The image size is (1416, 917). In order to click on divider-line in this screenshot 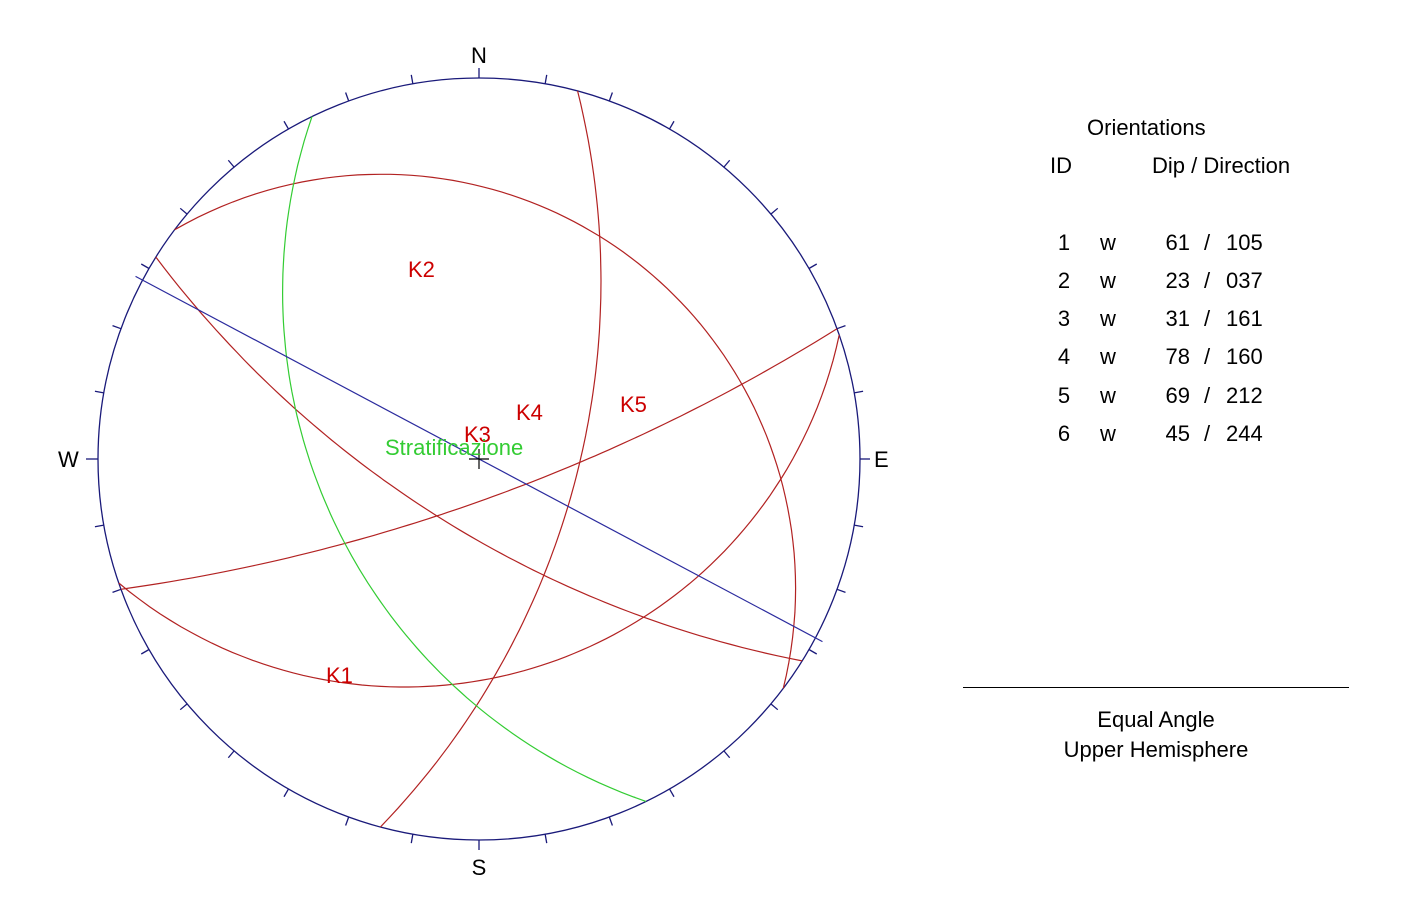, I will do `click(1156, 687)`.